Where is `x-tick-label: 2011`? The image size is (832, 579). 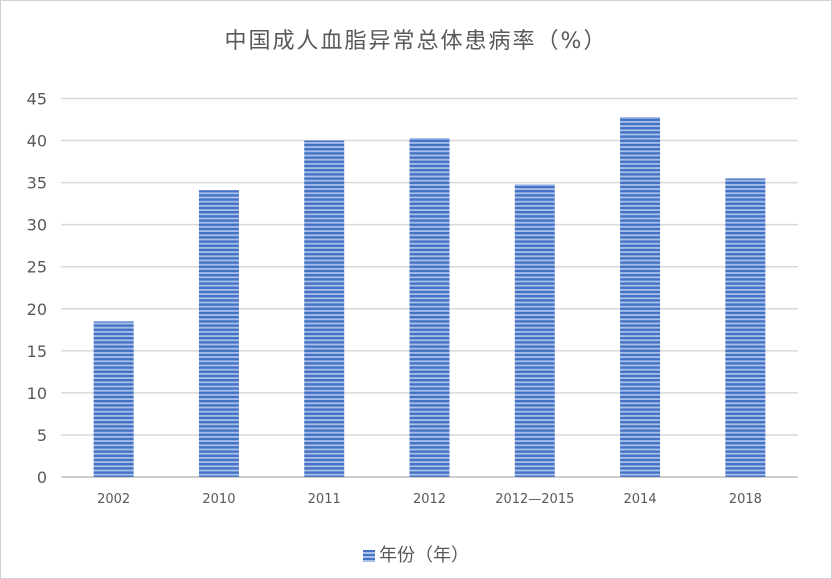
x-tick-label: 2011 is located at coordinates (324, 499).